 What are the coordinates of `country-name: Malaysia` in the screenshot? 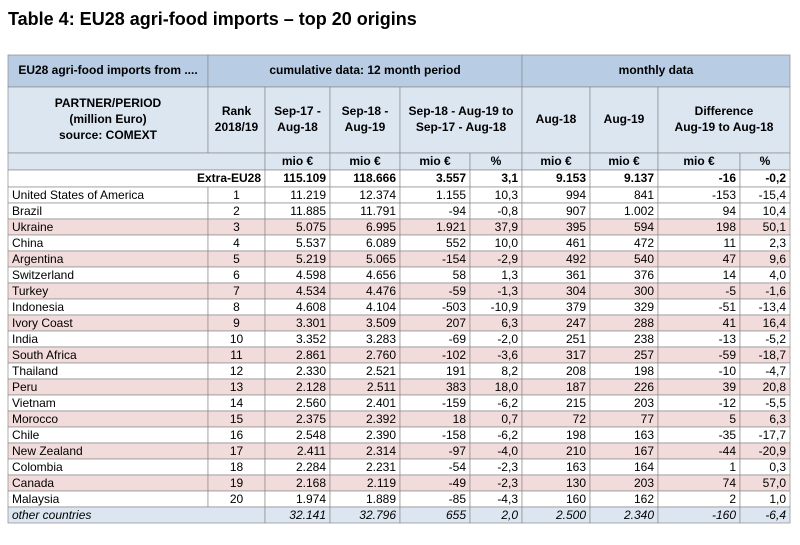 It's located at (36, 499).